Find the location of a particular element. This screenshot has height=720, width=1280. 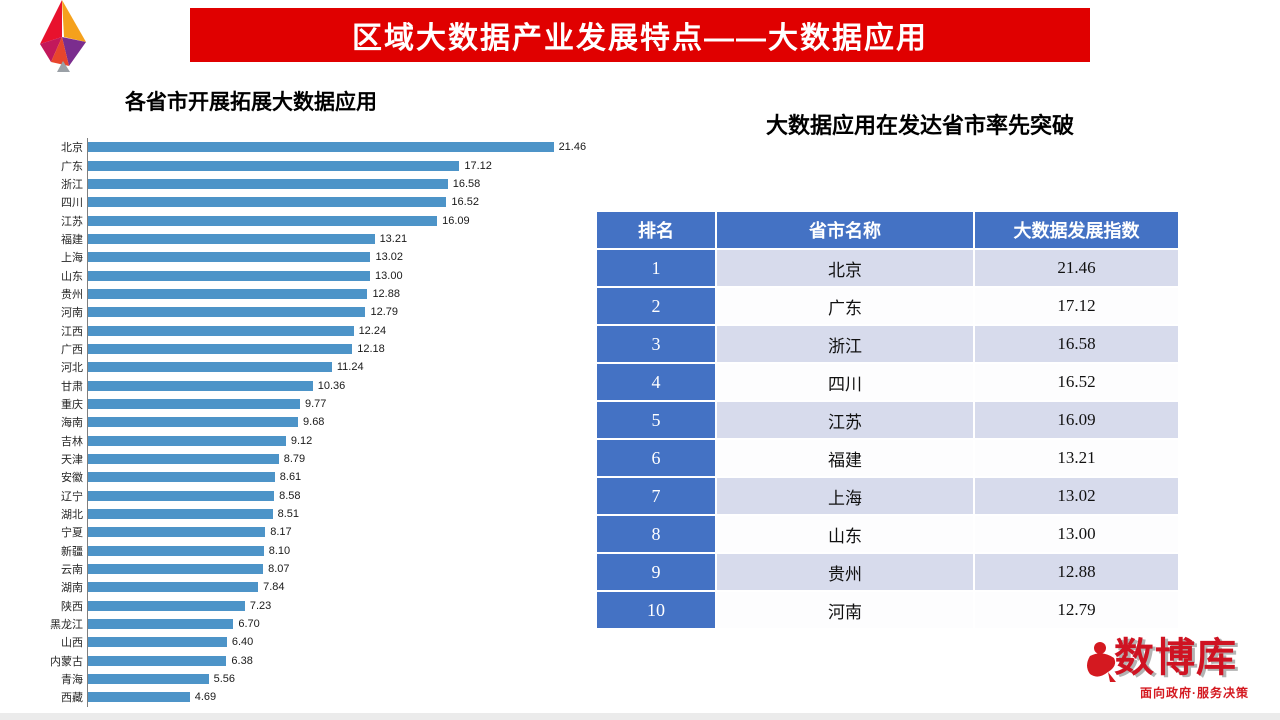

bar-track: 5.56 is located at coordinates (337, 679).